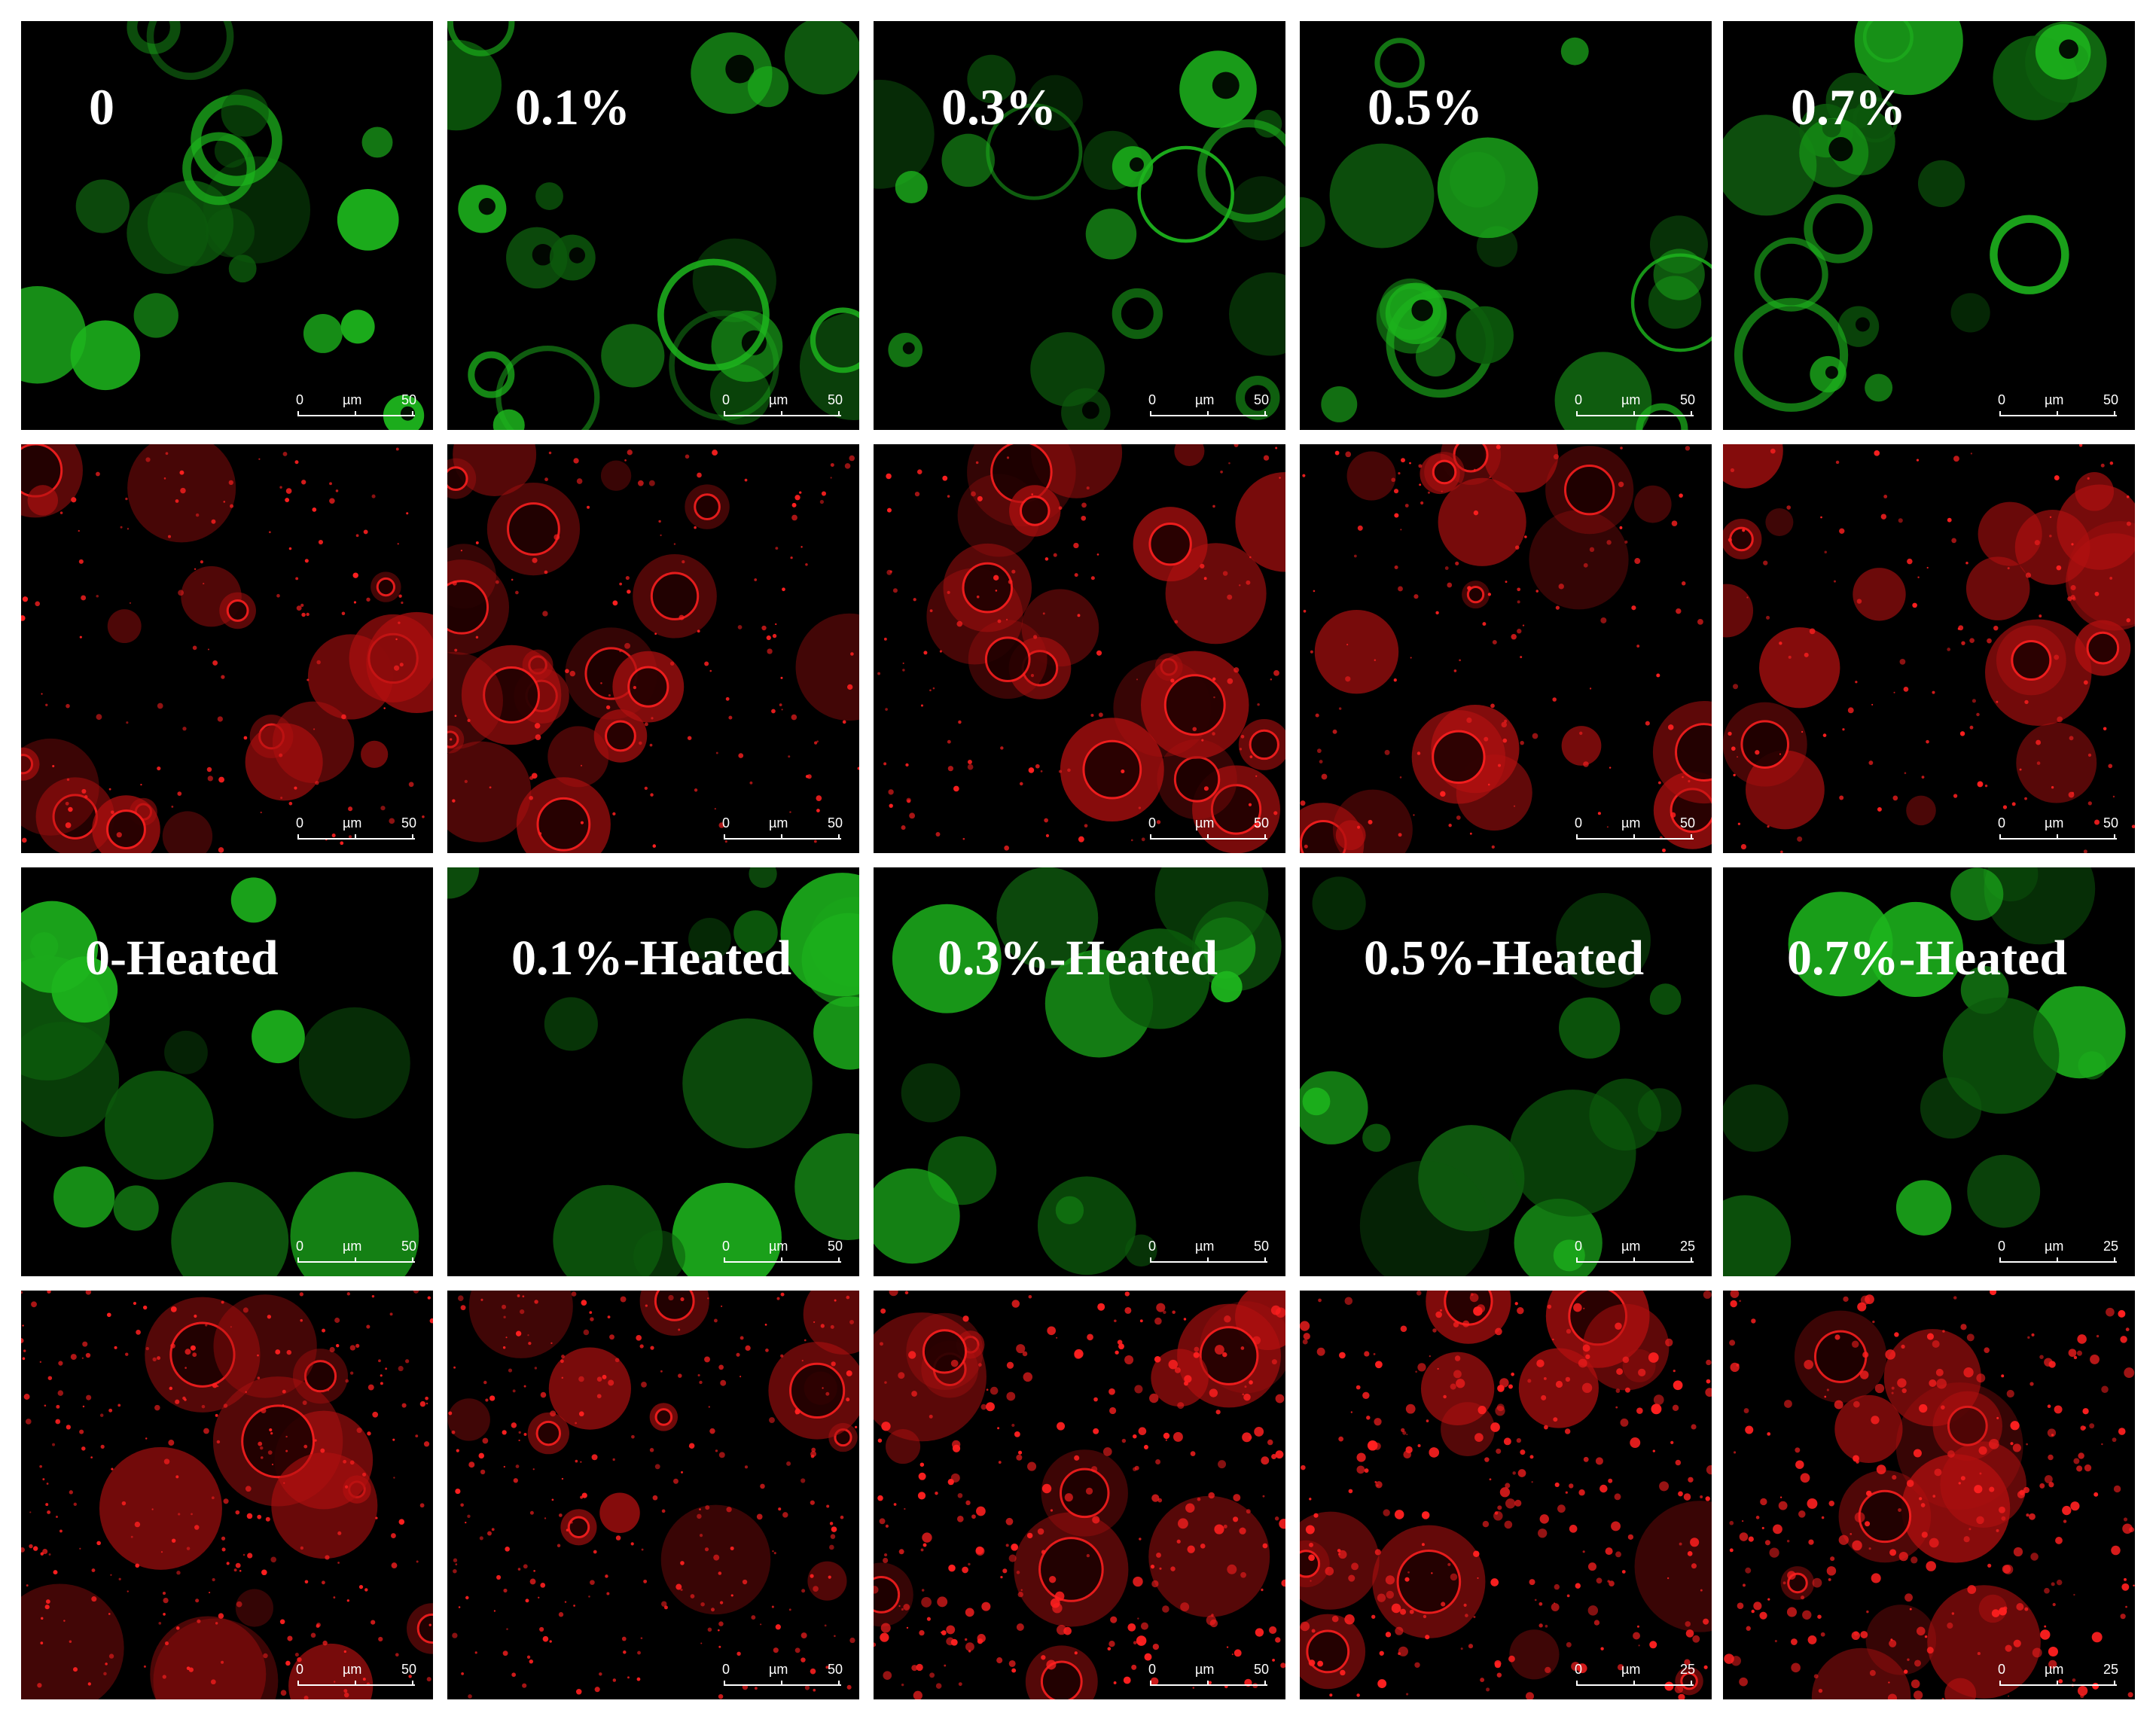 The width and height of the screenshot is (2156, 1722). Describe the element at coordinates (101, 107) in the screenshot. I see `panel-label: 0` at that location.